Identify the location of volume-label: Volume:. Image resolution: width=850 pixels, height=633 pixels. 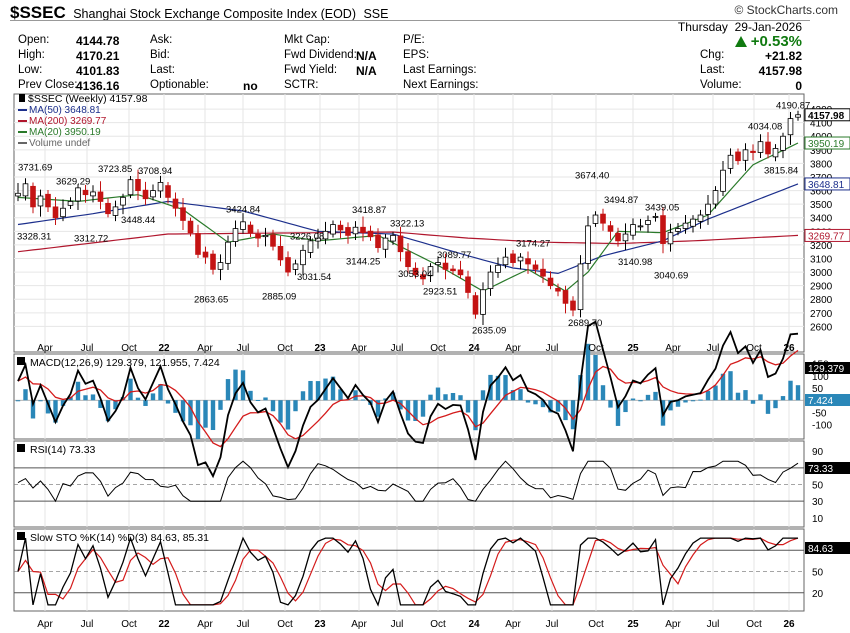
(721, 85).